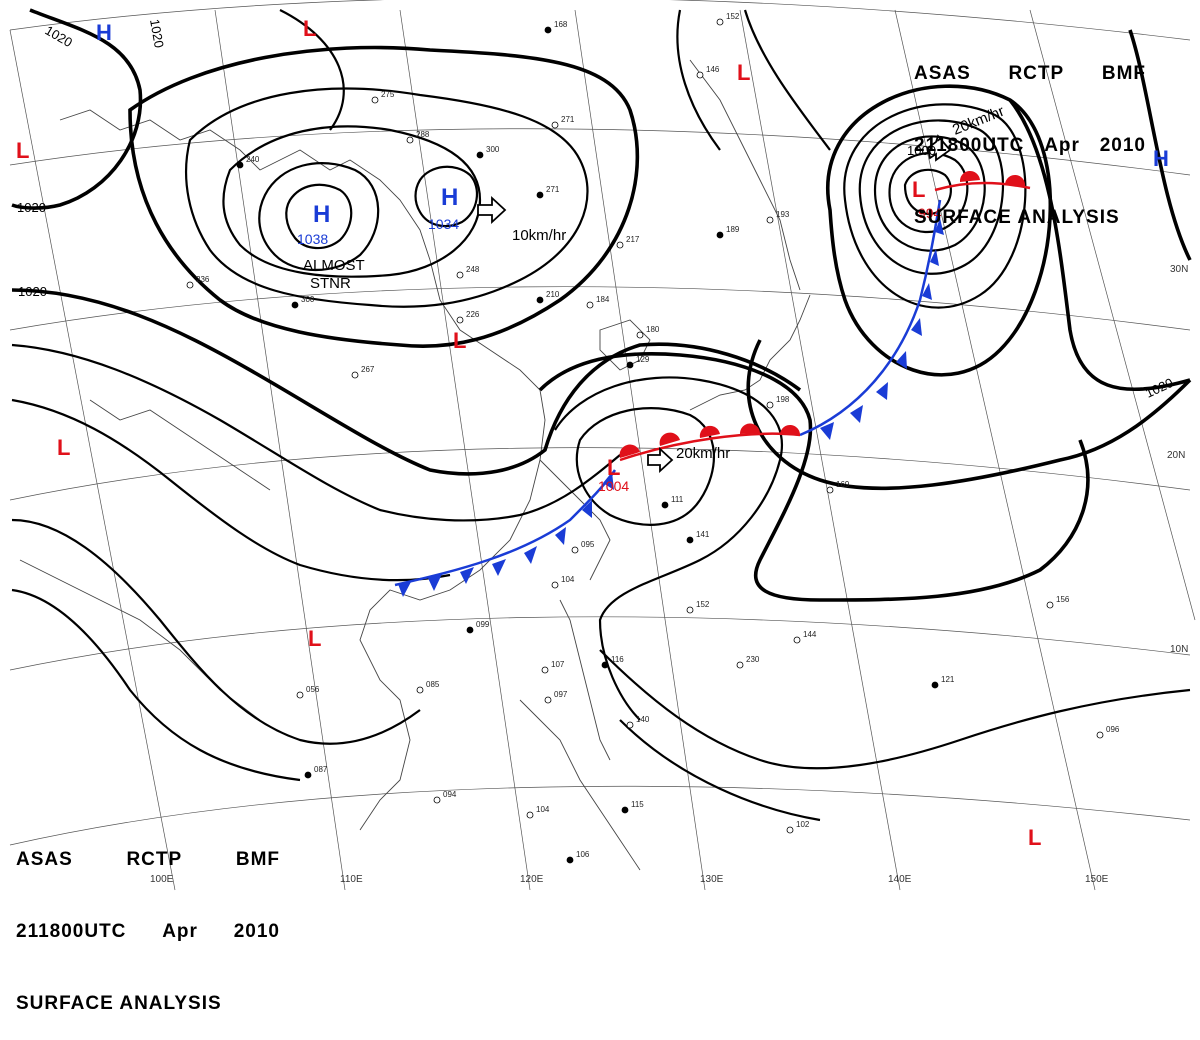 The width and height of the screenshot is (1200, 1040). What do you see at coordinates (1034, 837) in the screenshot?
I see `low-center-se: L` at bounding box center [1034, 837].